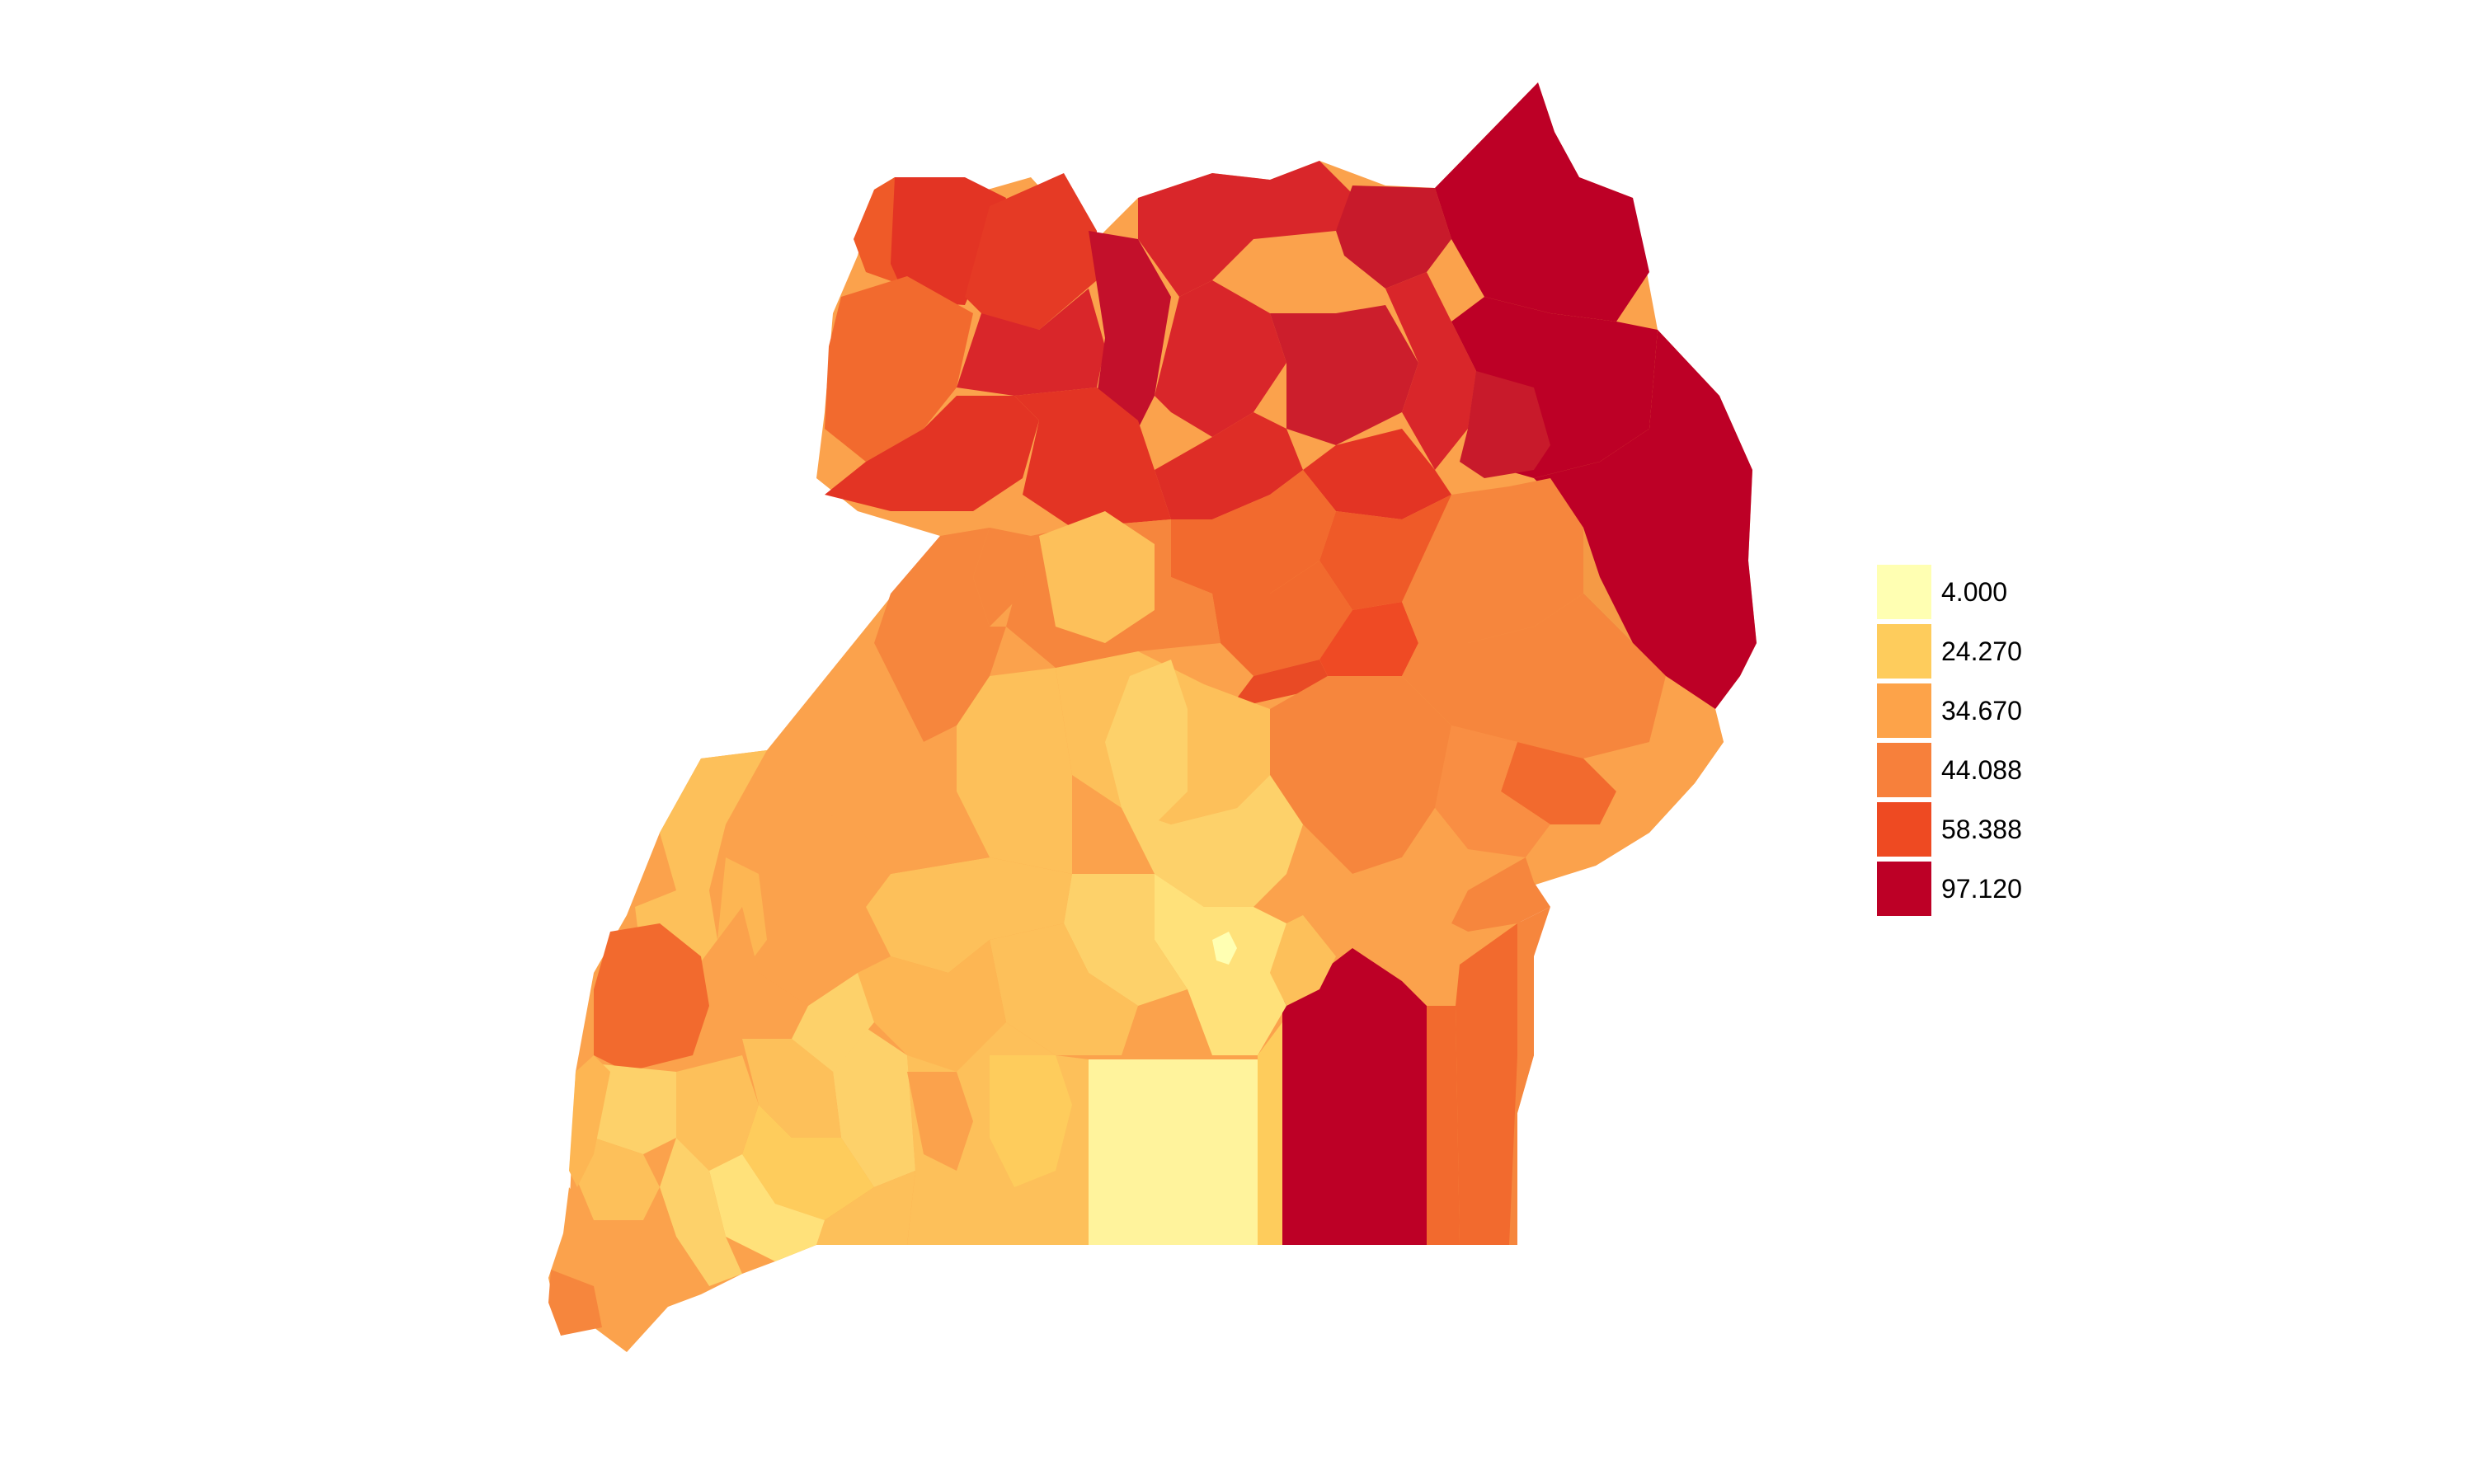  What do you see at coordinates (1529, 1076) in the screenshot?
I see `region-tororo-strip` at bounding box center [1529, 1076].